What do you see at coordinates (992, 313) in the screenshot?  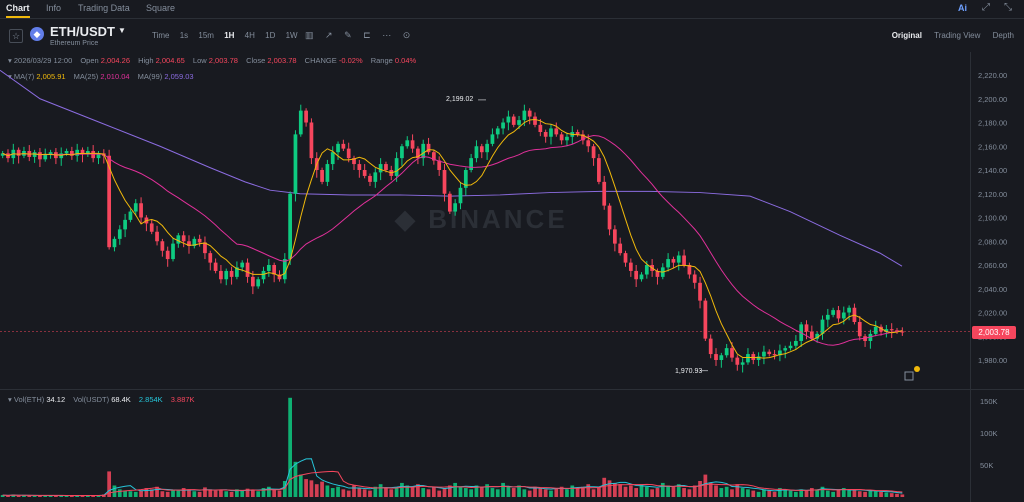 I see `price-axis-tick: 2,020.00` at bounding box center [992, 313].